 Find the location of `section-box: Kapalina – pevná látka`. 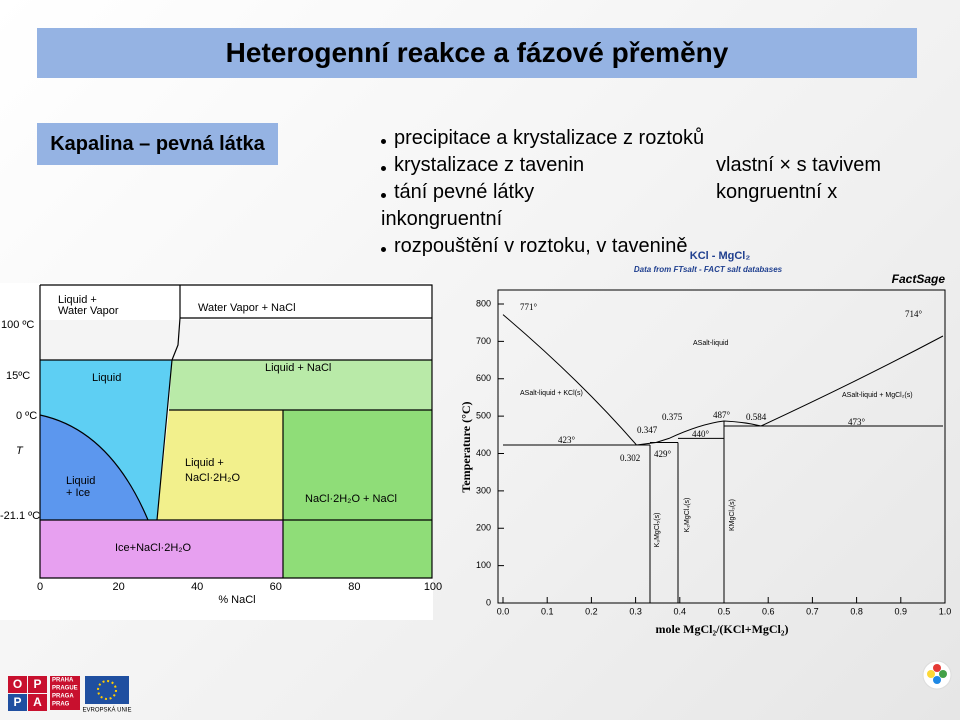

section-box: Kapalina – pevná látka is located at coordinates (157, 144).